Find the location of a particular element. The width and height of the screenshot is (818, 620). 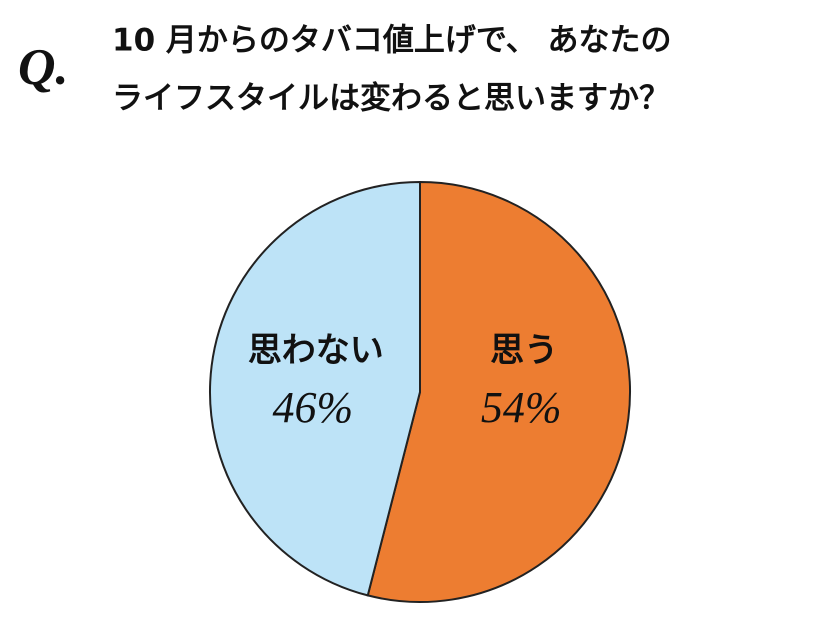

slice-label: 思わない is located at coordinates (316, 351).